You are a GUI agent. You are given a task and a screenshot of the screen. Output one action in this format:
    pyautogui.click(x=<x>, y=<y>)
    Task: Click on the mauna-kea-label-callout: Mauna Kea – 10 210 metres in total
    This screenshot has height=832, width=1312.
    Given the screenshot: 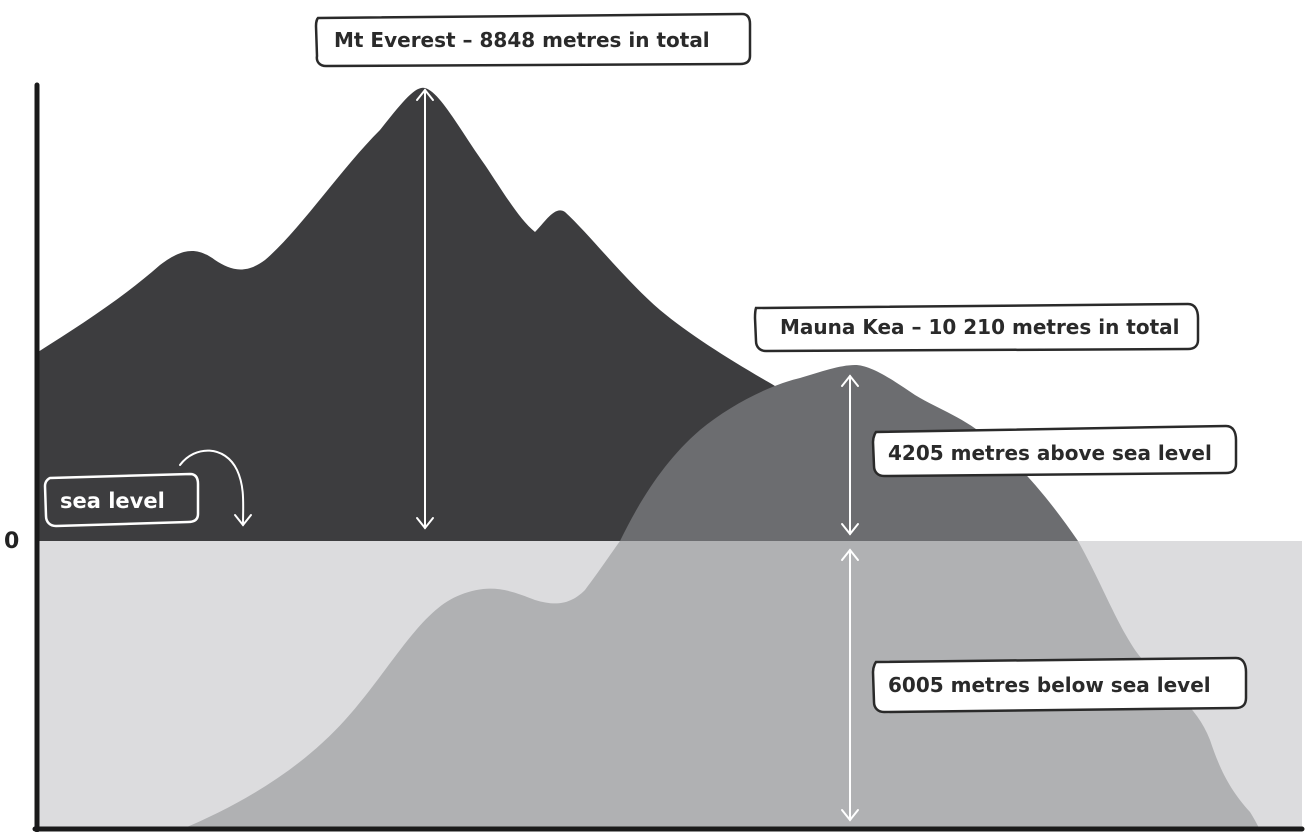 What is the action you would take?
    pyautogui.click(x=976, y=327)
    